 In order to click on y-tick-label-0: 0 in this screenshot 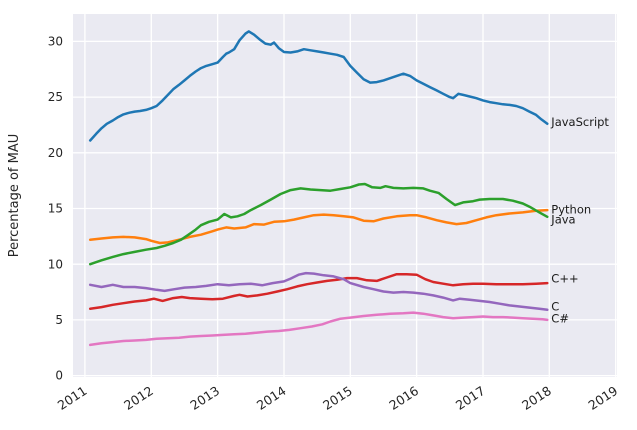, I will do `click(59, 376)`.